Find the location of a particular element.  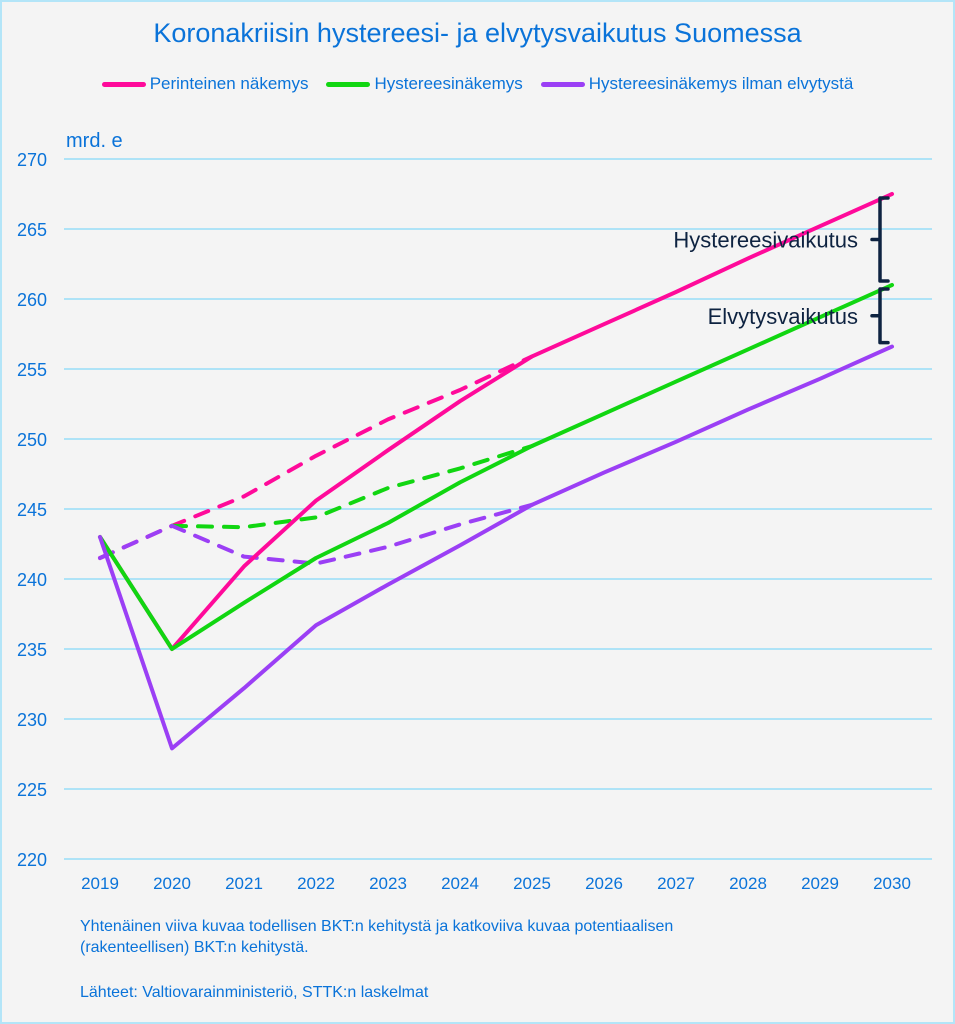

legend-swatch-purple is located at coordinates (562, 84).